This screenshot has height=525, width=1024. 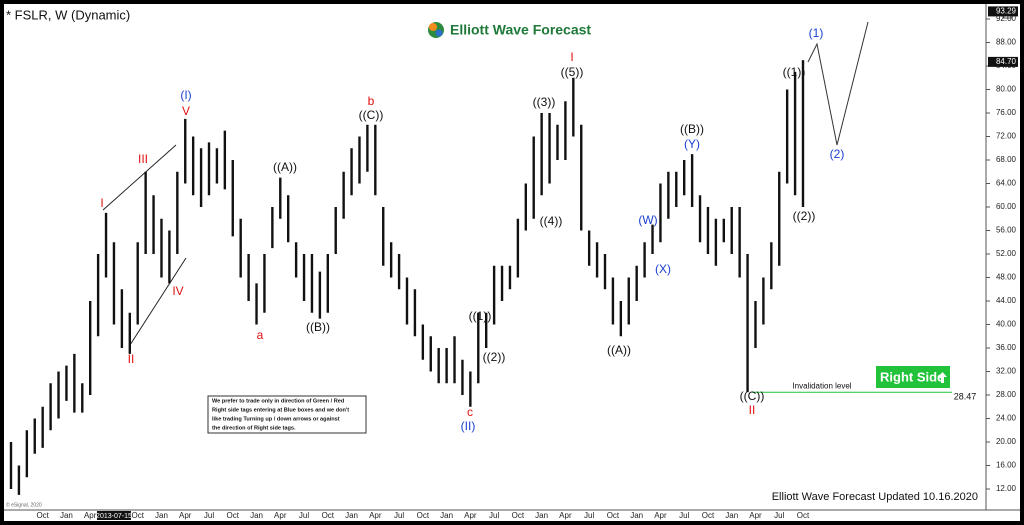 What do you see at coordinates (68, 14) in the screenshot?
I see `chart-title: * FSLR, W (Dynamic)` at bounding box center [68, 14].